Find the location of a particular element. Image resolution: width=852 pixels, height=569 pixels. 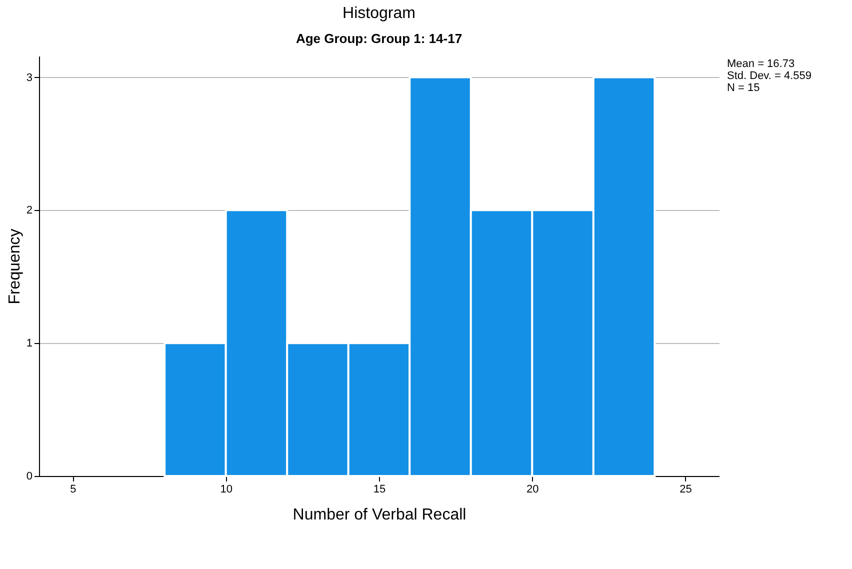

chart-title: Histogram is located at coordinates (379, 13).